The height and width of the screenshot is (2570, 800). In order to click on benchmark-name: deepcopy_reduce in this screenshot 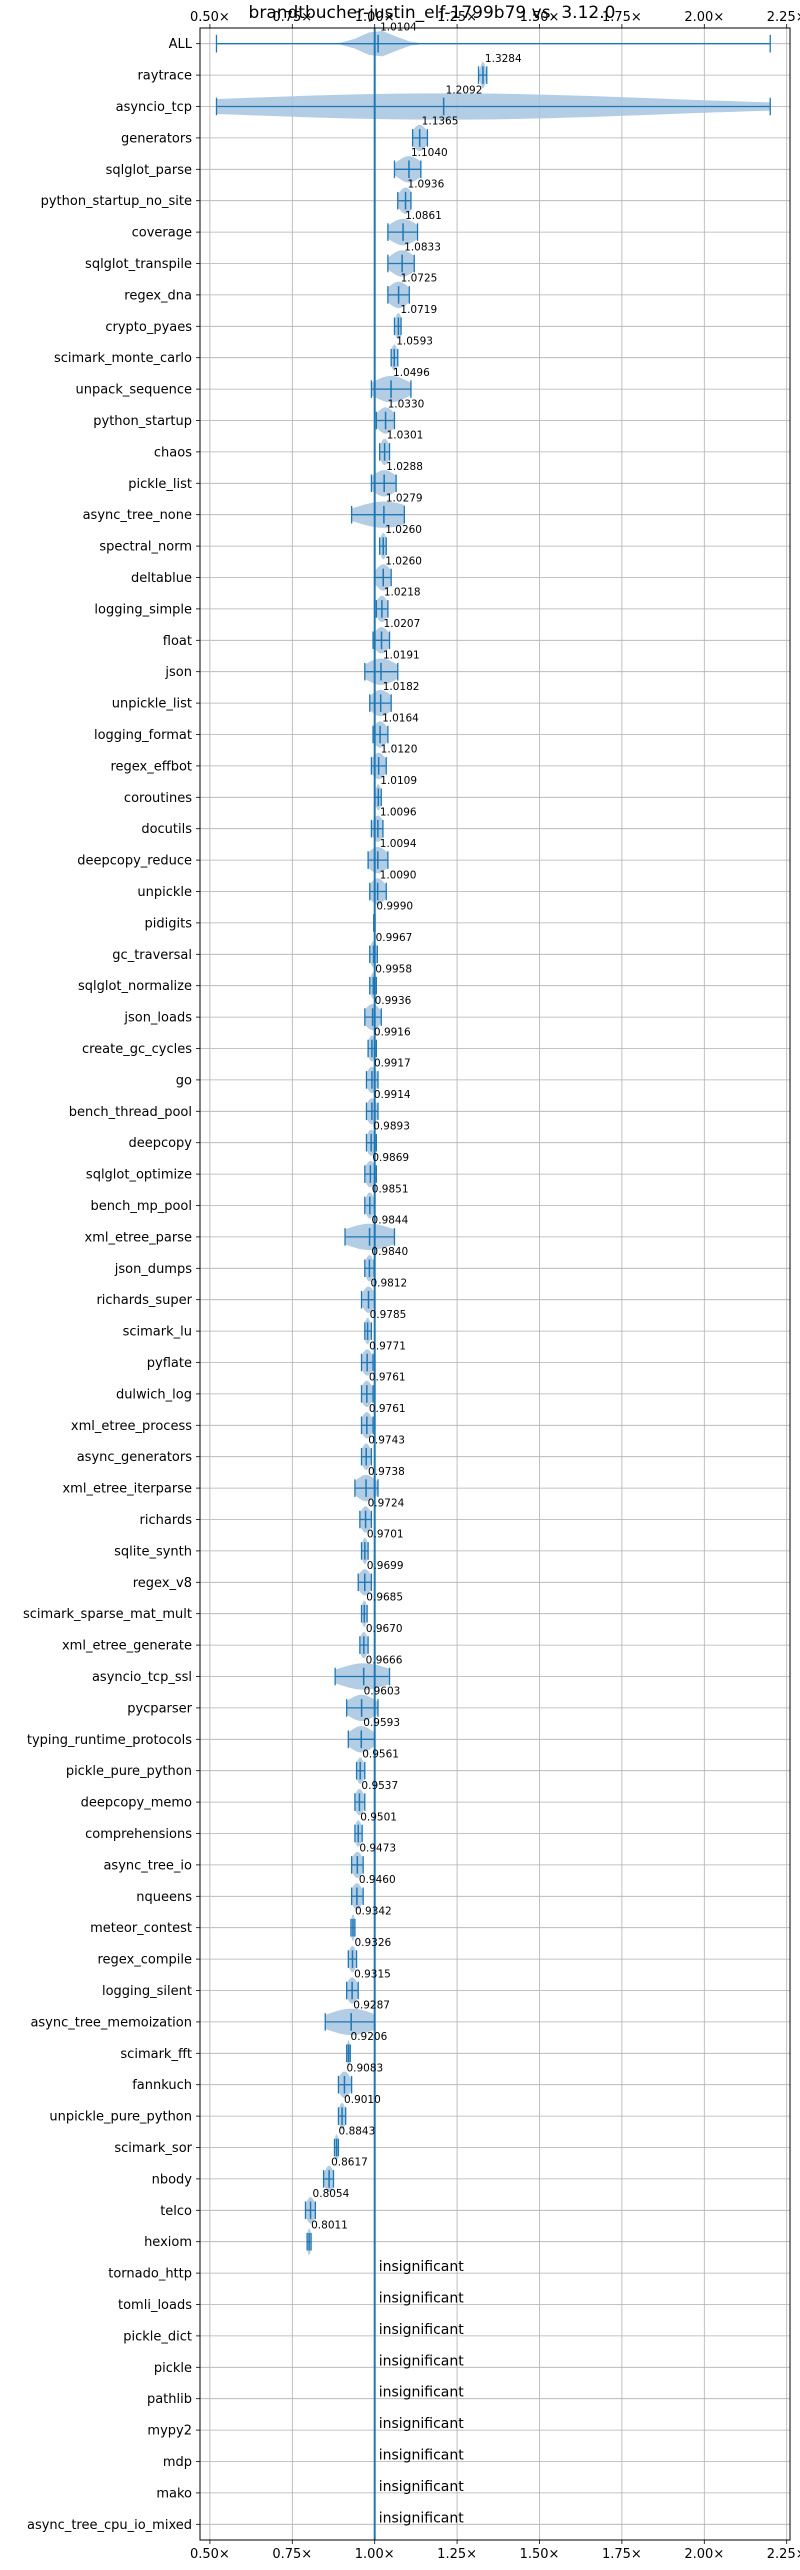, I will do `click(134, 861)`.